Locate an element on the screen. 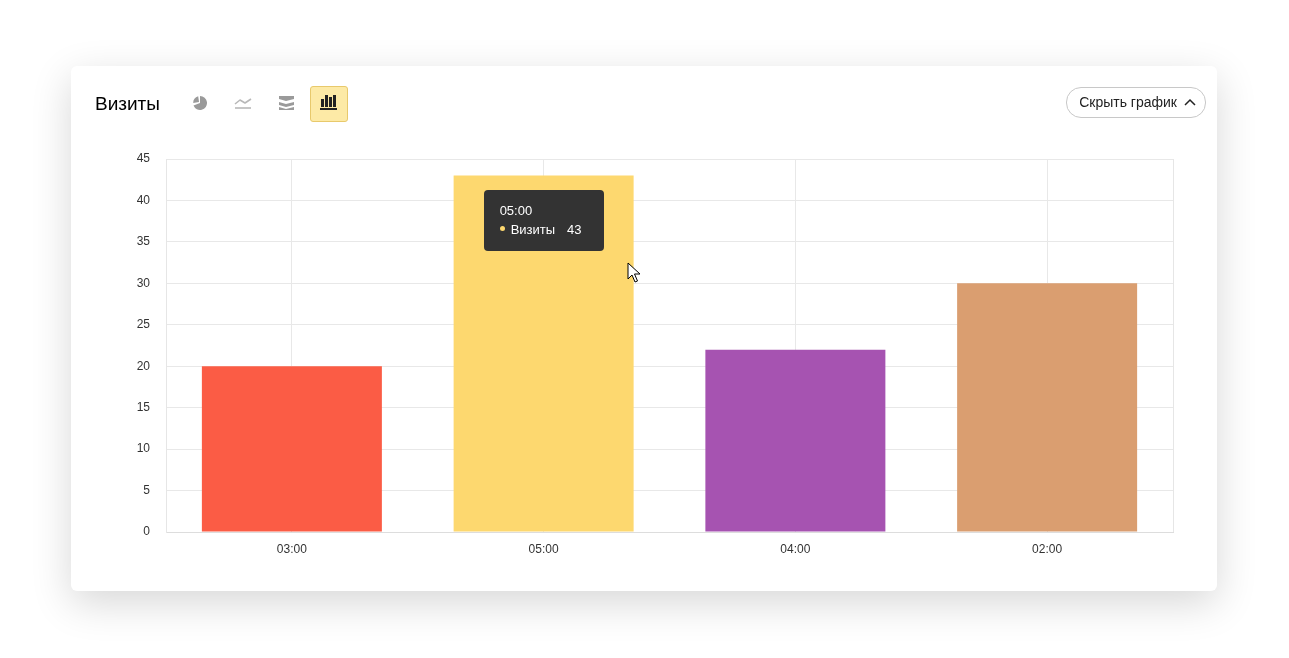  y-tick-label: 45 is located at coordinates (143, 158).